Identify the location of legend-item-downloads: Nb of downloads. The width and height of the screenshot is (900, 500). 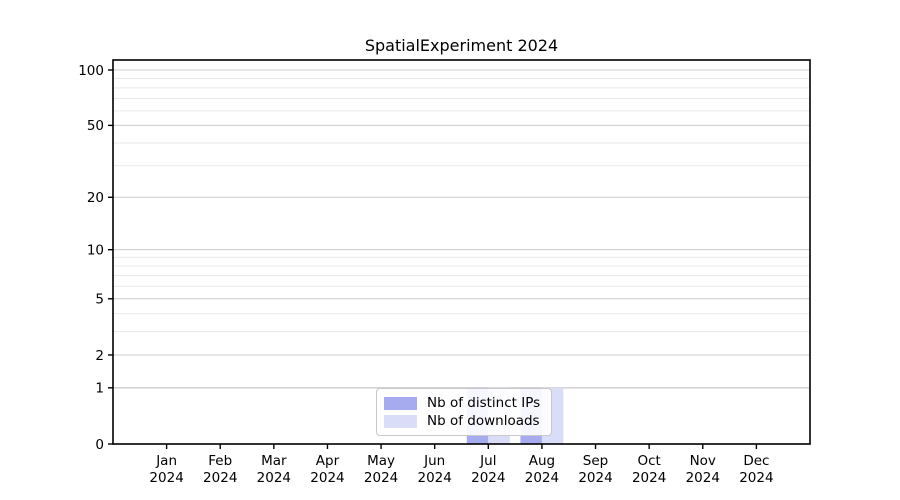
(463, 421).